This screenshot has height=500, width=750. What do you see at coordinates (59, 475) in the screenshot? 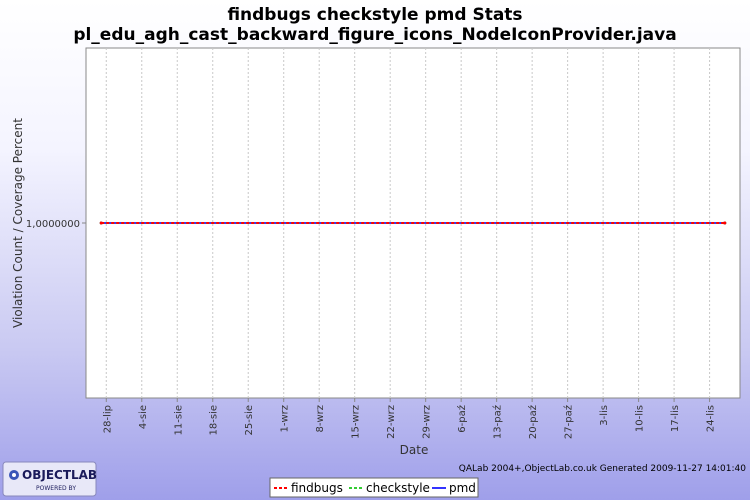
I see `logo-name: OBJECTLAB` at bounding box center [59, 475].